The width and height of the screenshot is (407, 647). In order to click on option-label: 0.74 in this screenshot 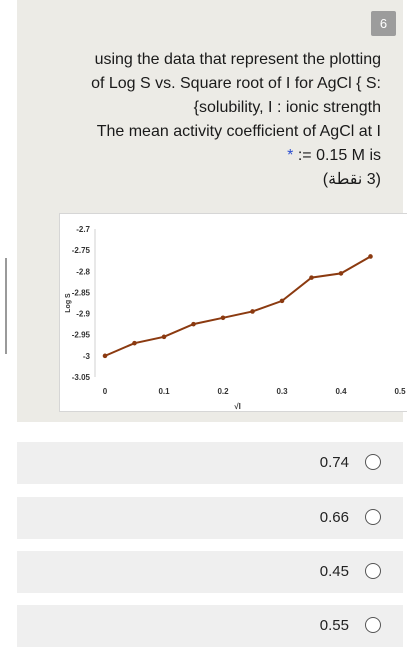, I will do `click(334, 462)`.